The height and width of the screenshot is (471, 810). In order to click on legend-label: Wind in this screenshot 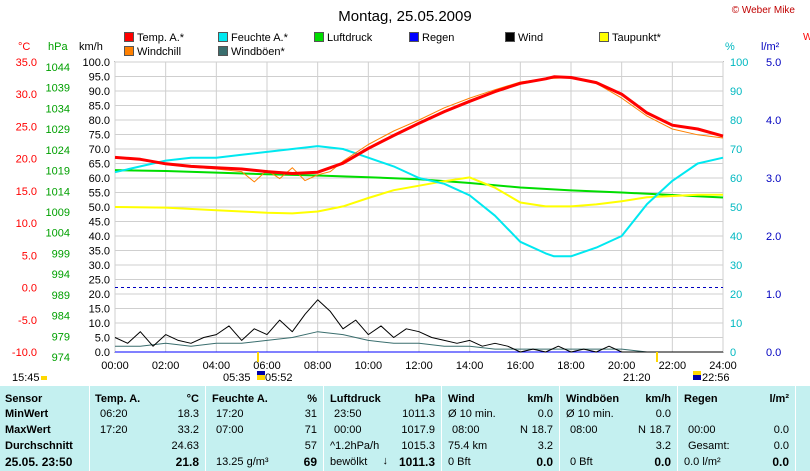, I will do `click(531, 38)`.